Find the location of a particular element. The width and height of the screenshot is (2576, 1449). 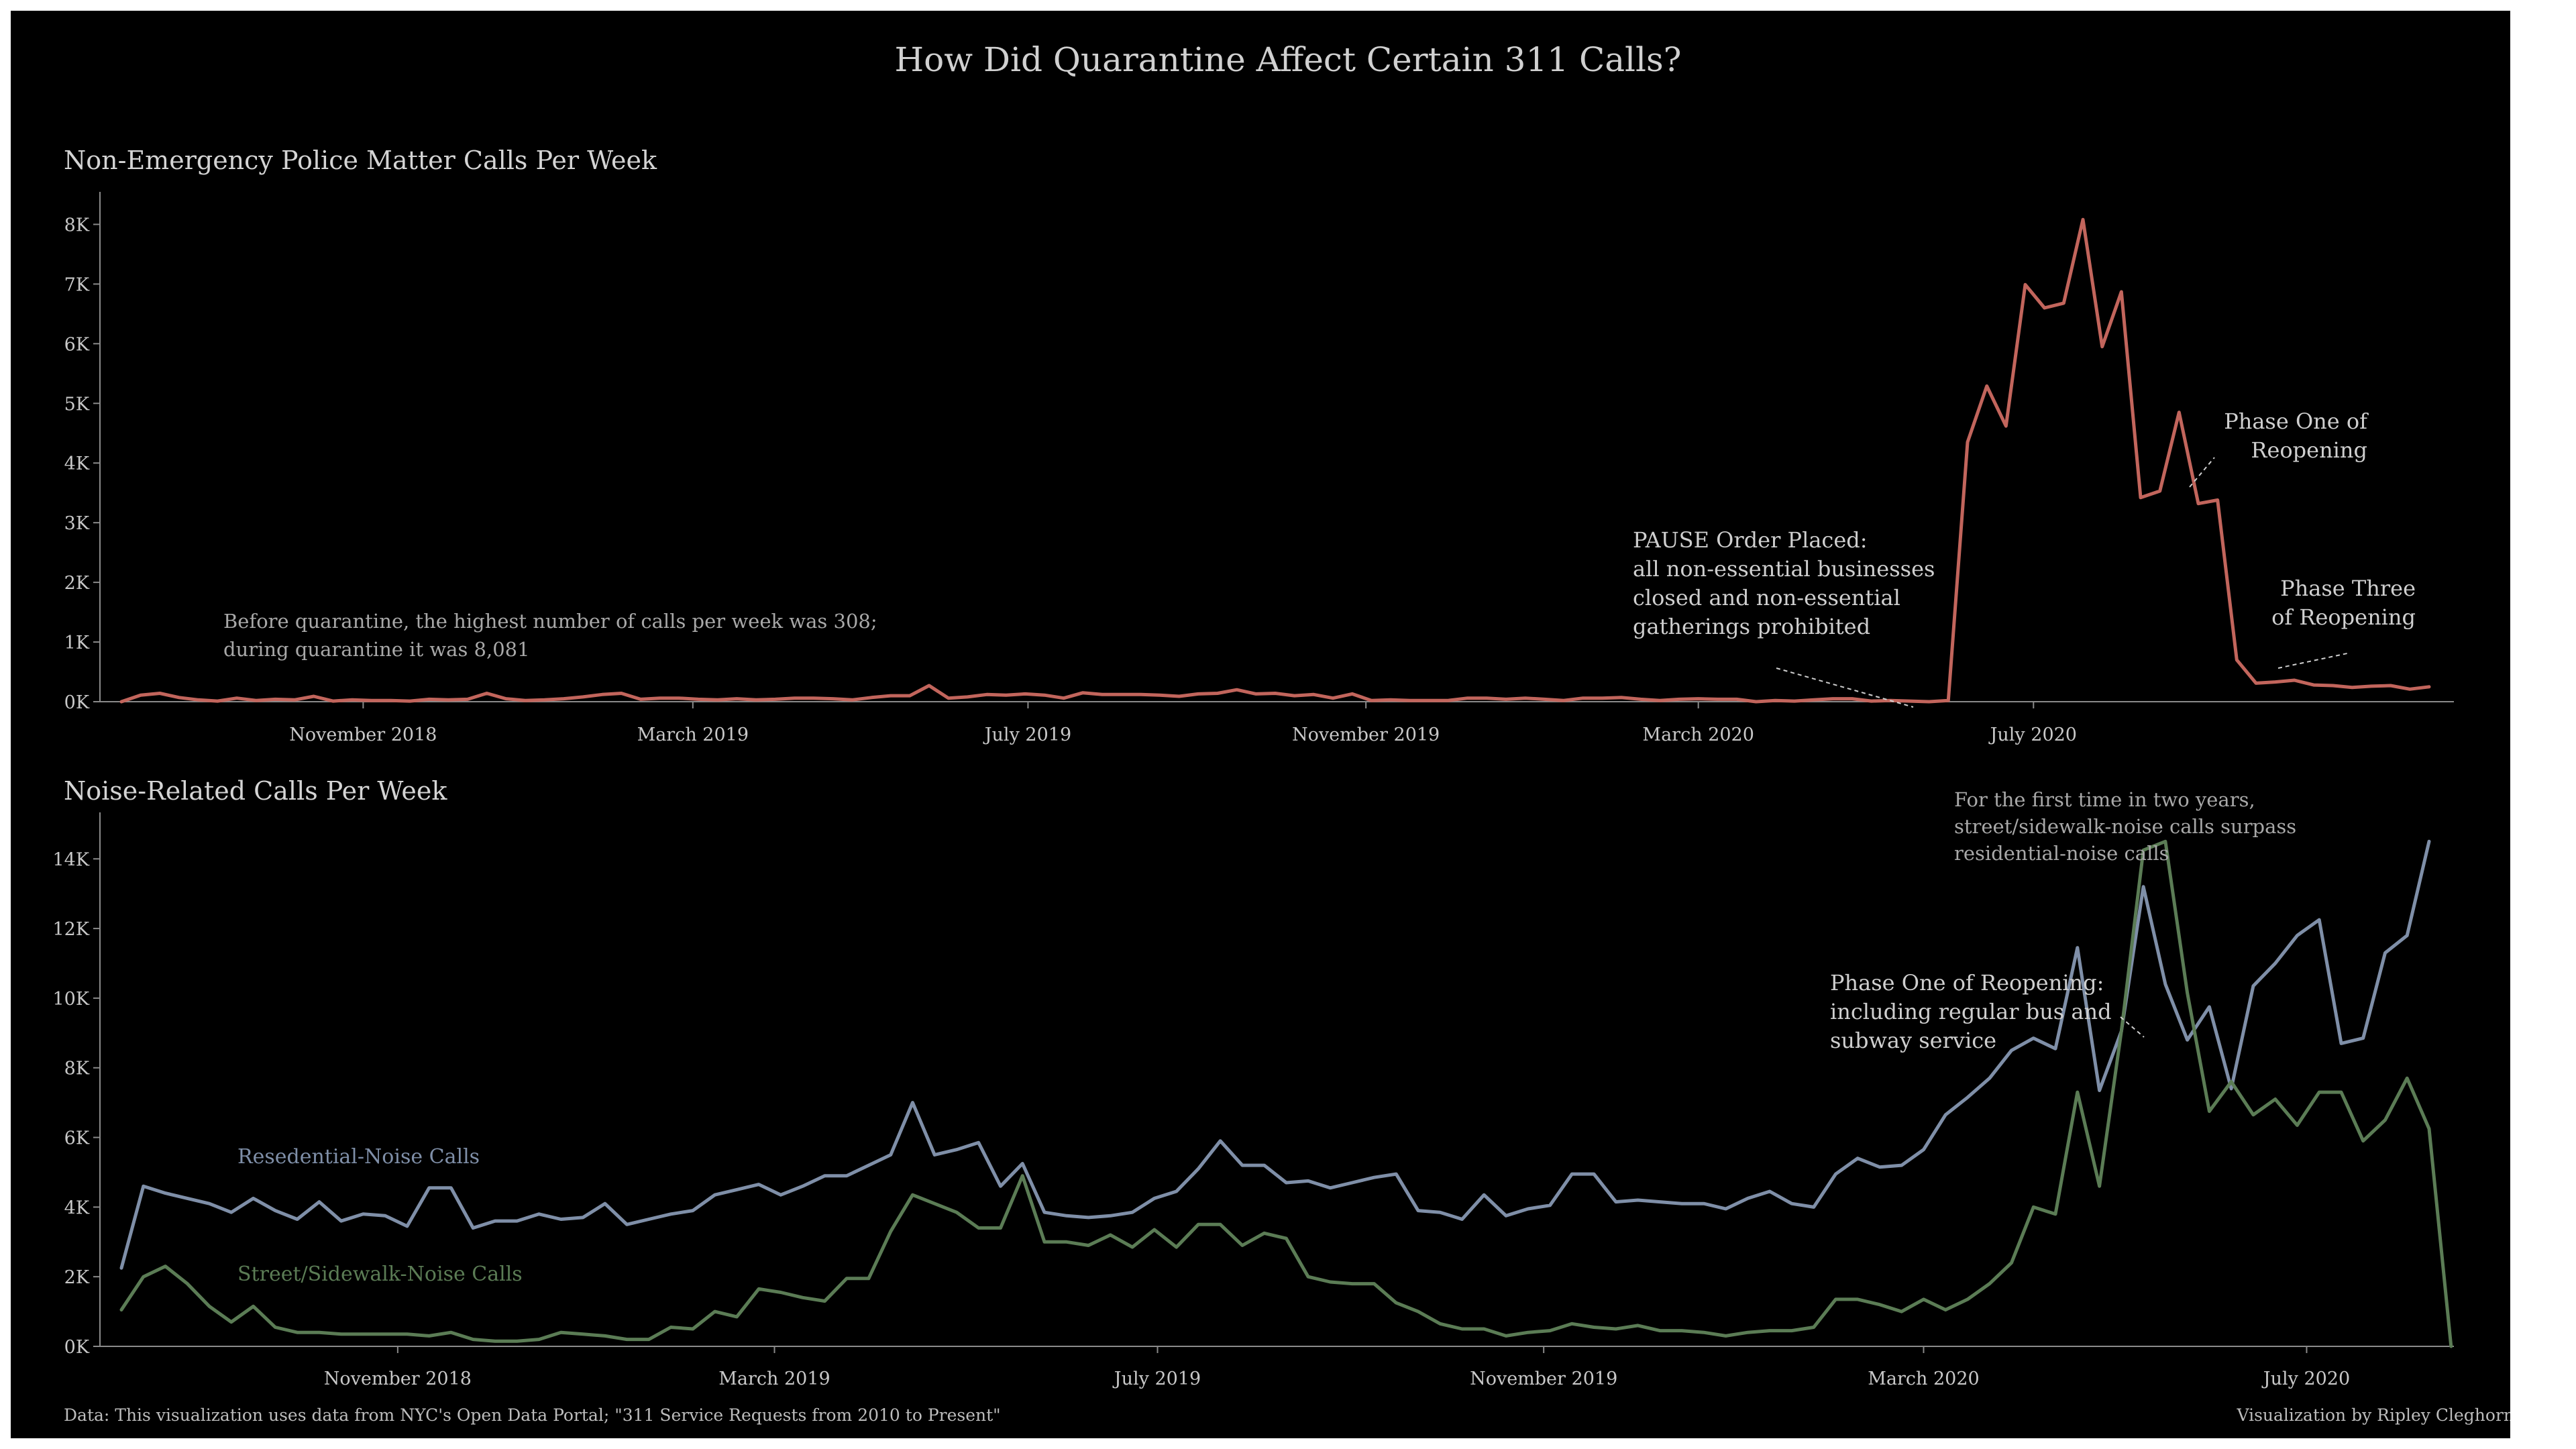

annotation-text: including regular bus and is located at coordinates (1971, 1011).